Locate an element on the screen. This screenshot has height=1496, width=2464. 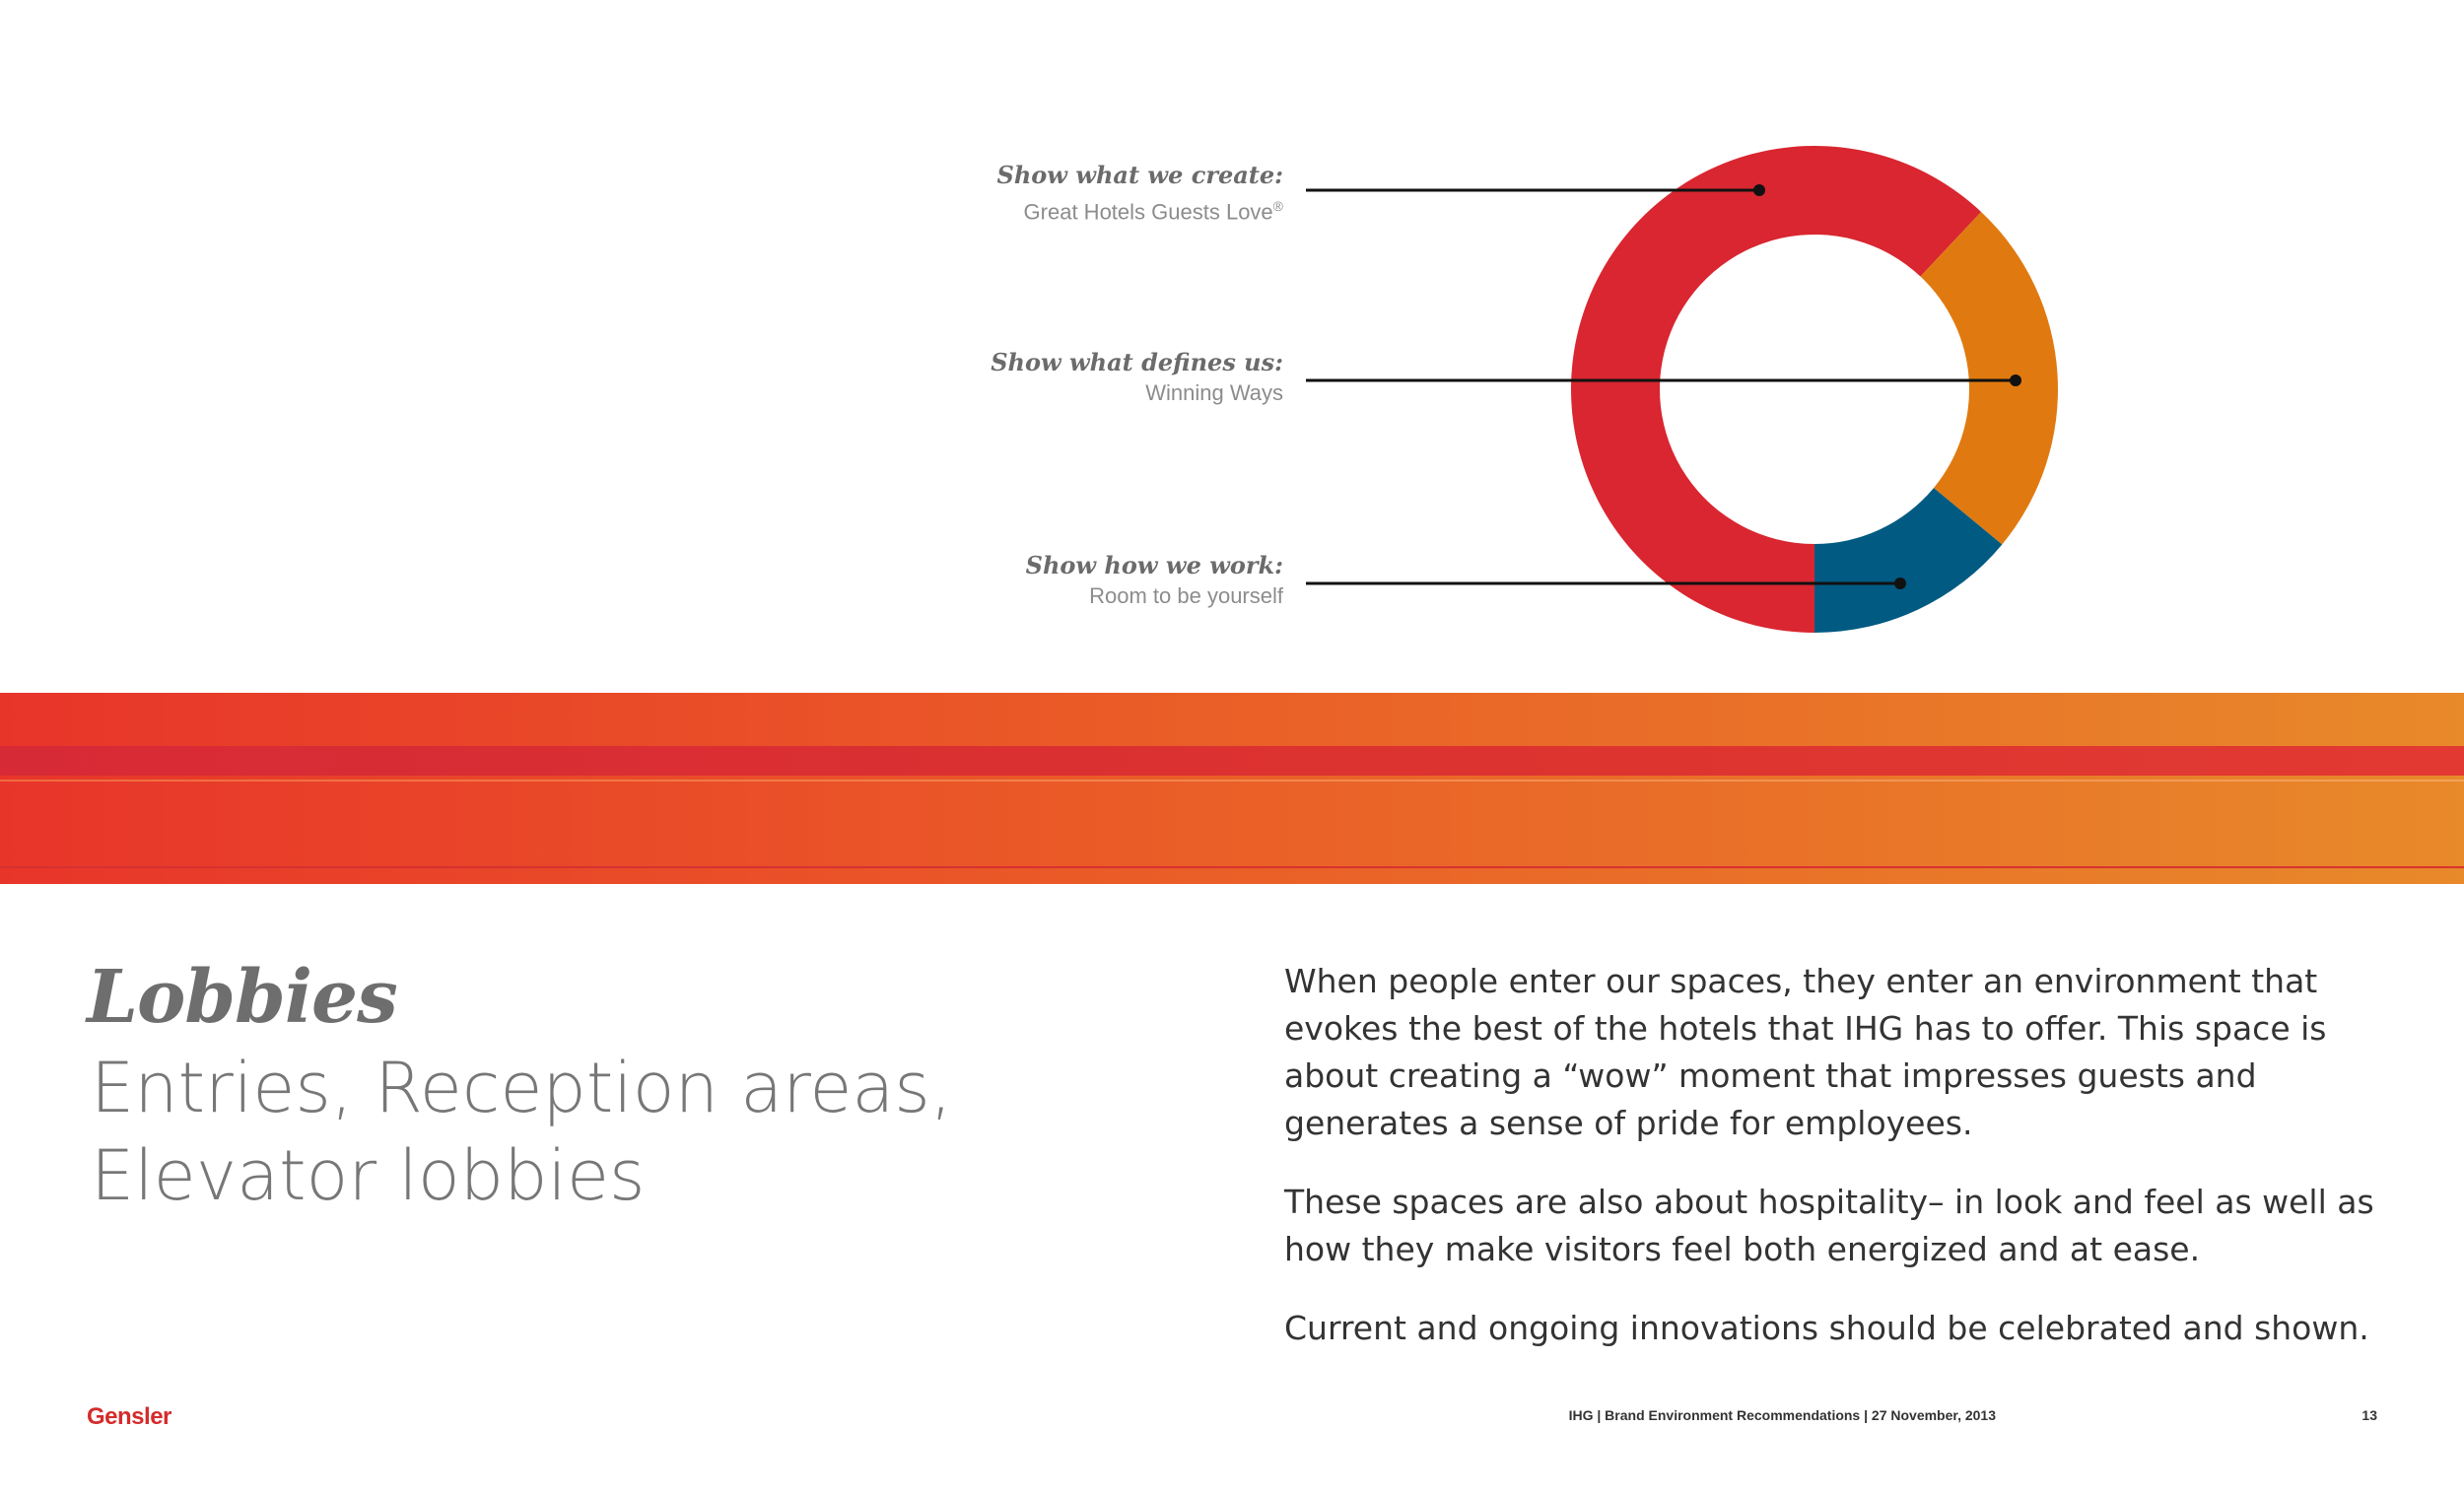
section-title: Lobbies is located at coordinates (242, 997).